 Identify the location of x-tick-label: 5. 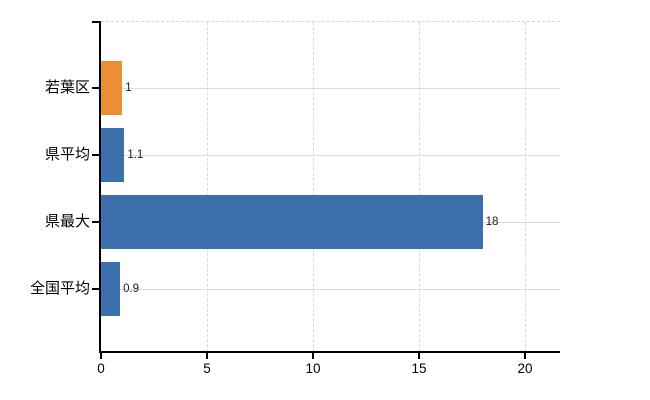
(207, 368).